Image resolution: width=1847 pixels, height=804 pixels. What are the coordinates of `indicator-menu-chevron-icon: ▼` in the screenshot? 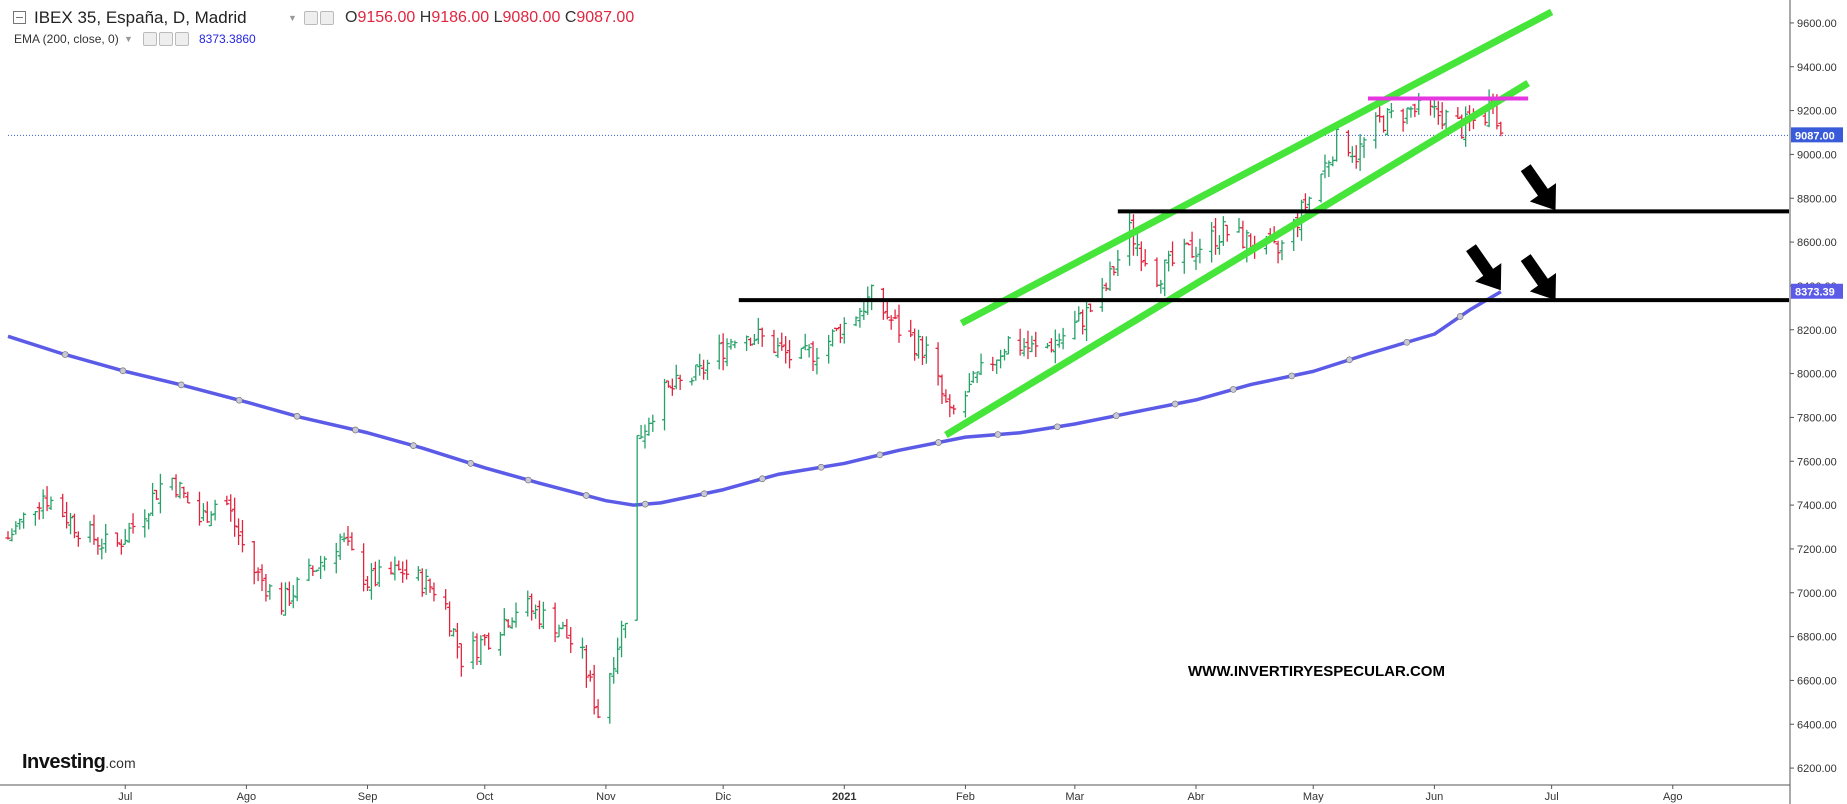 It's located at (128, 39).